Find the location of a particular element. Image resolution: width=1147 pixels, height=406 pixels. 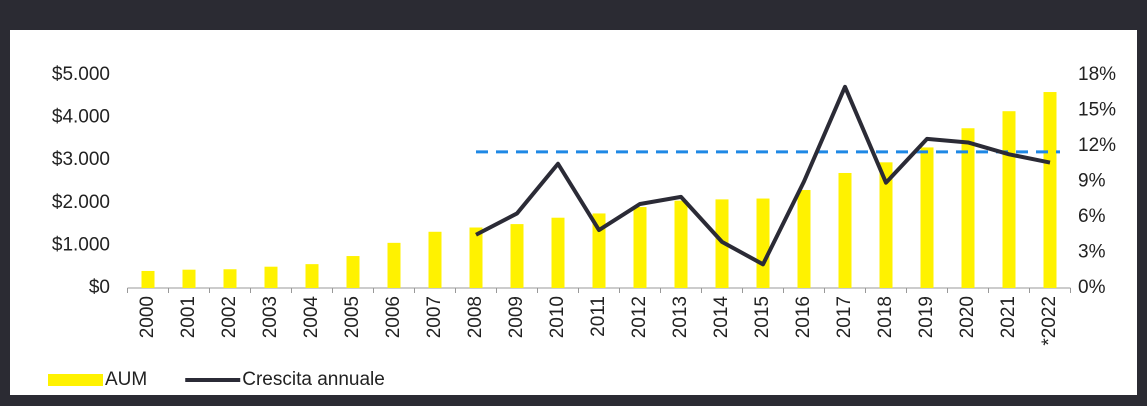

x-tick-label: 2013 is located at coordinates (680, 317).